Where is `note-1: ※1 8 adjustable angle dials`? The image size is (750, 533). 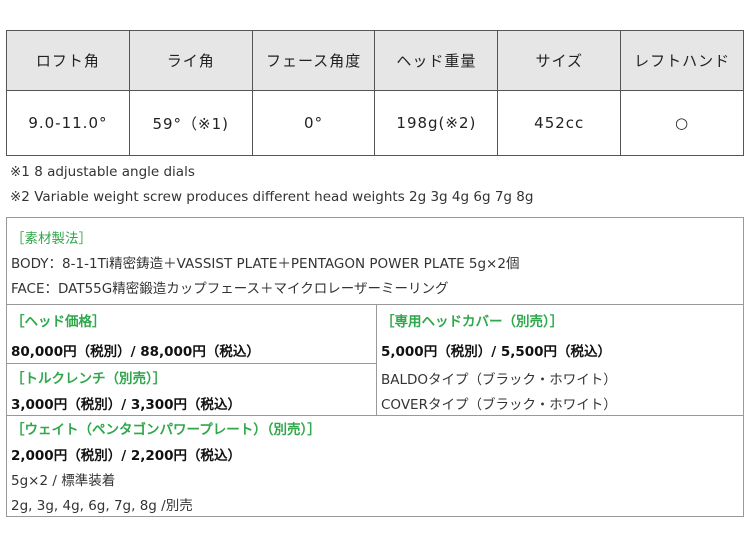 note-1: ※1 8 adjustable angle dials is located at coordinates (102, 172).